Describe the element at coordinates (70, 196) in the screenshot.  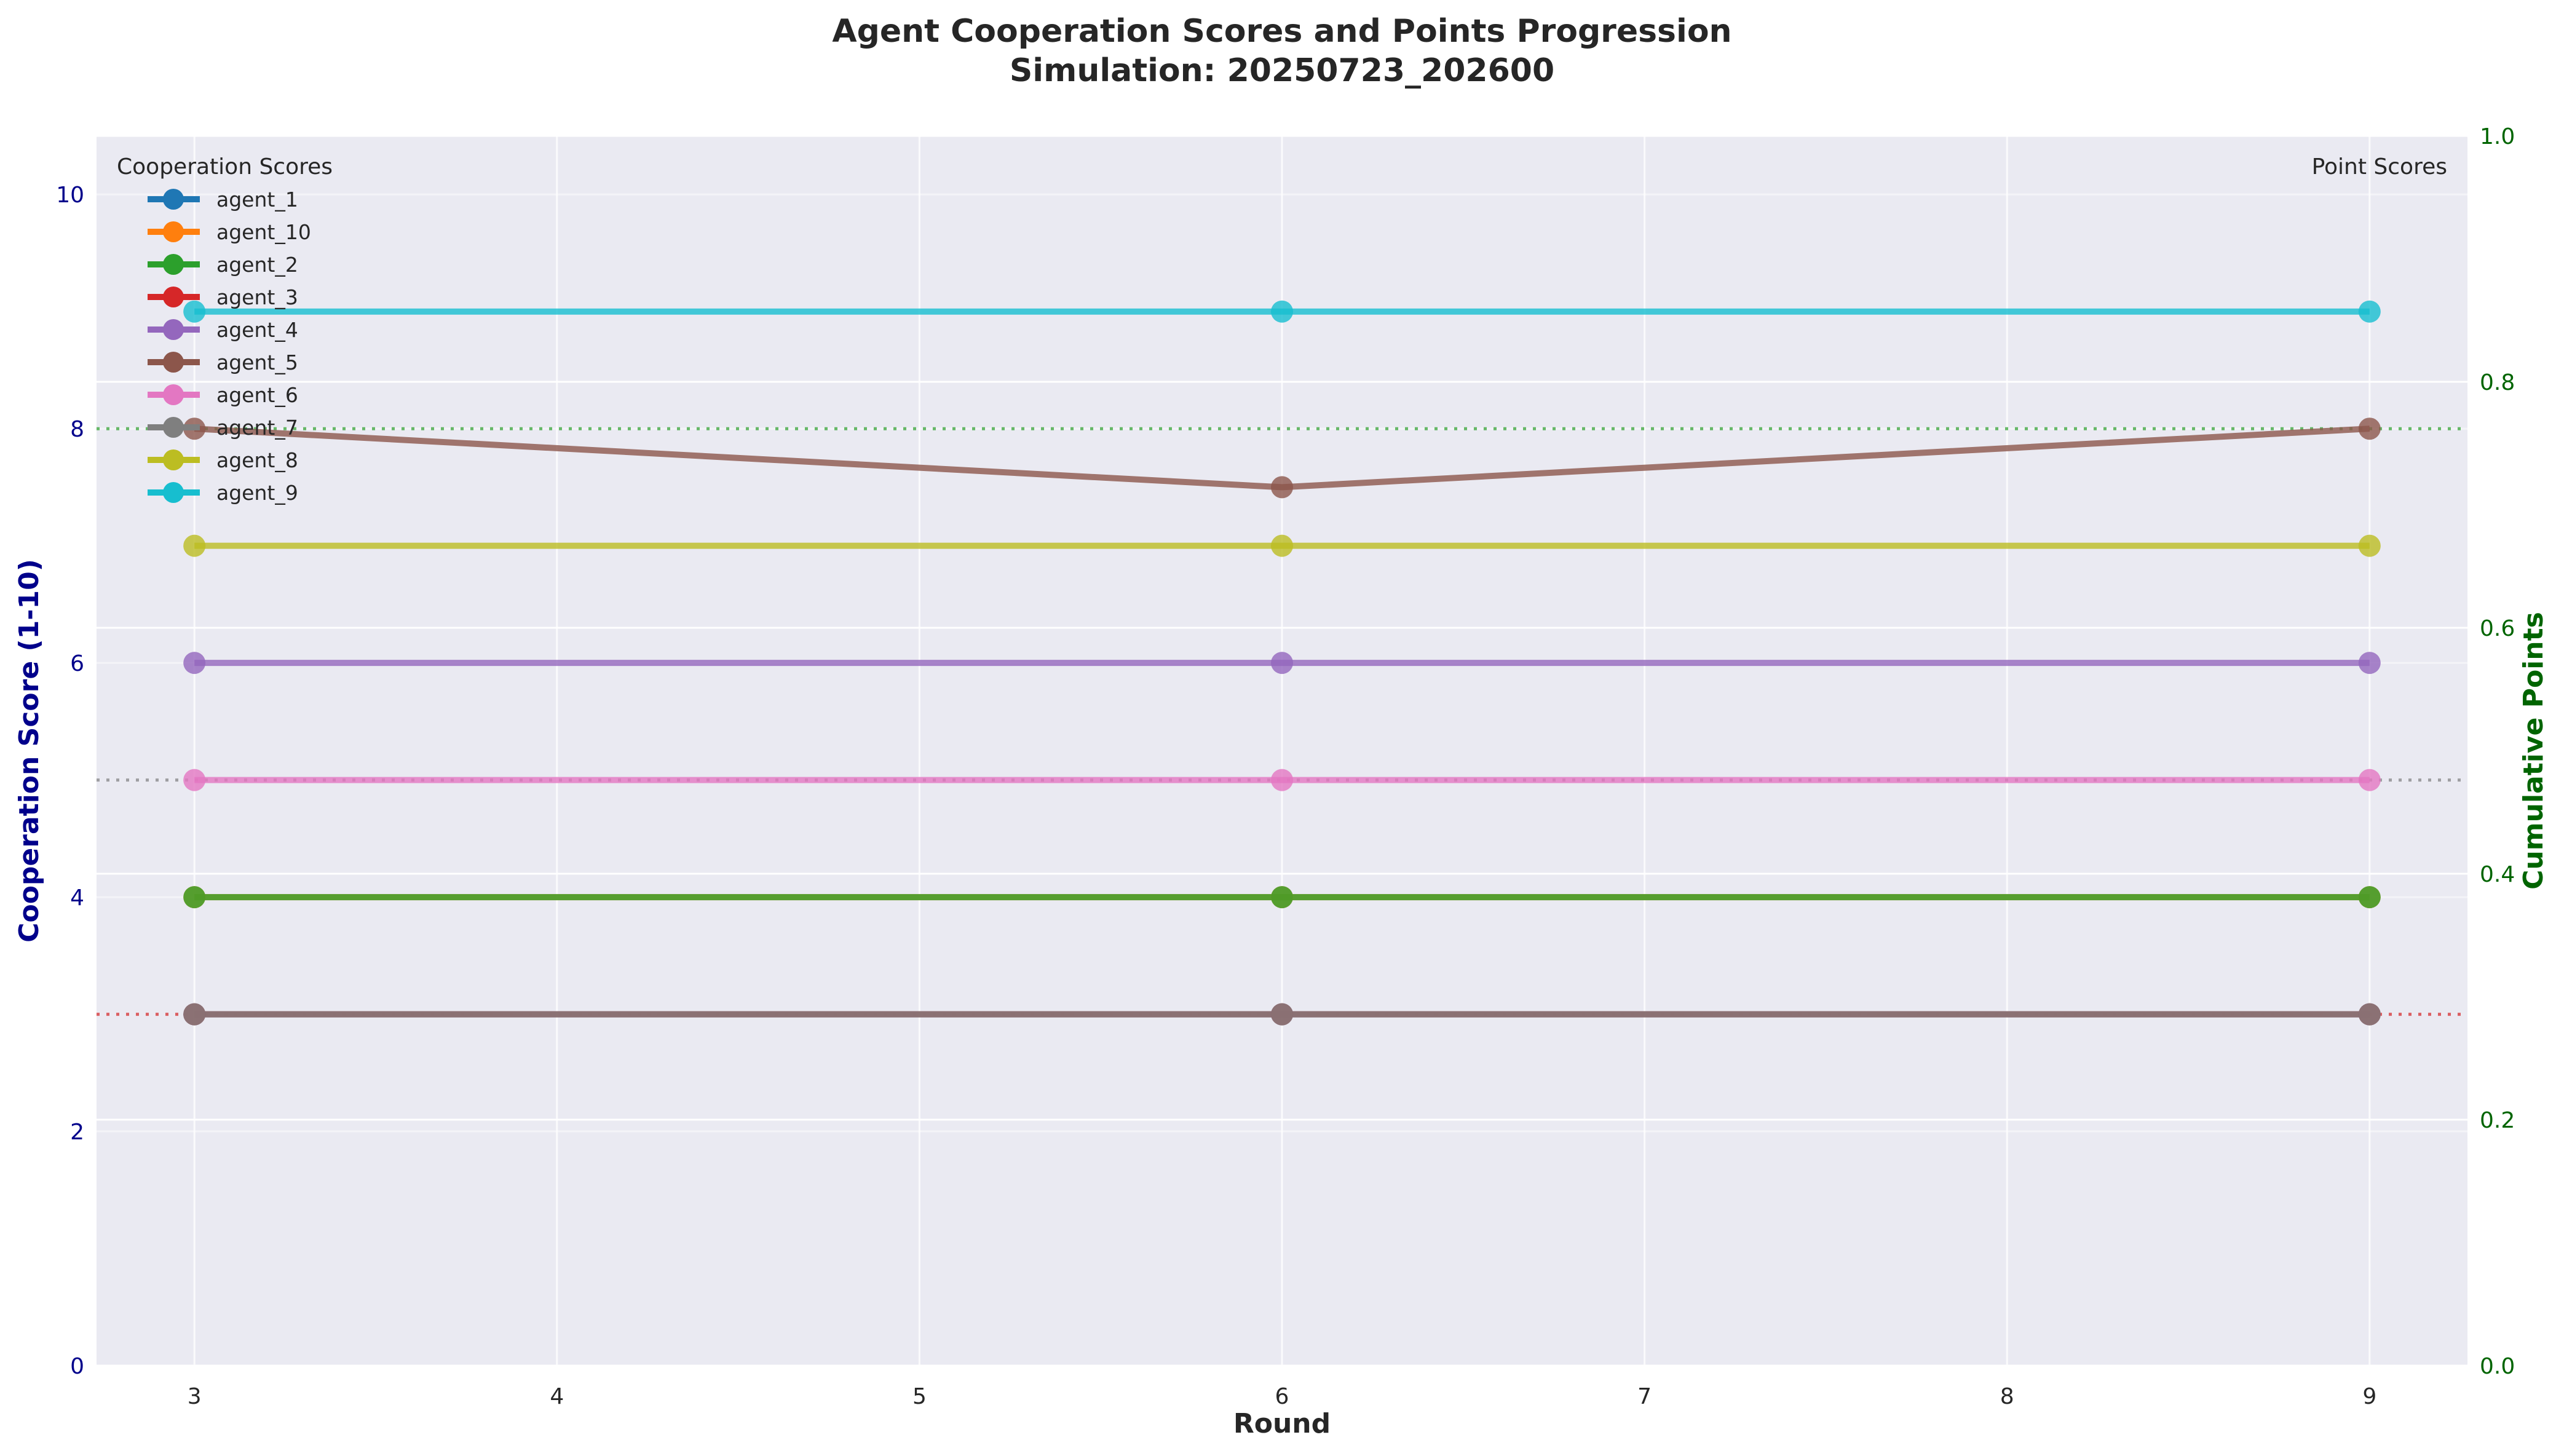
I see `y-tick-label: 10` at that location.